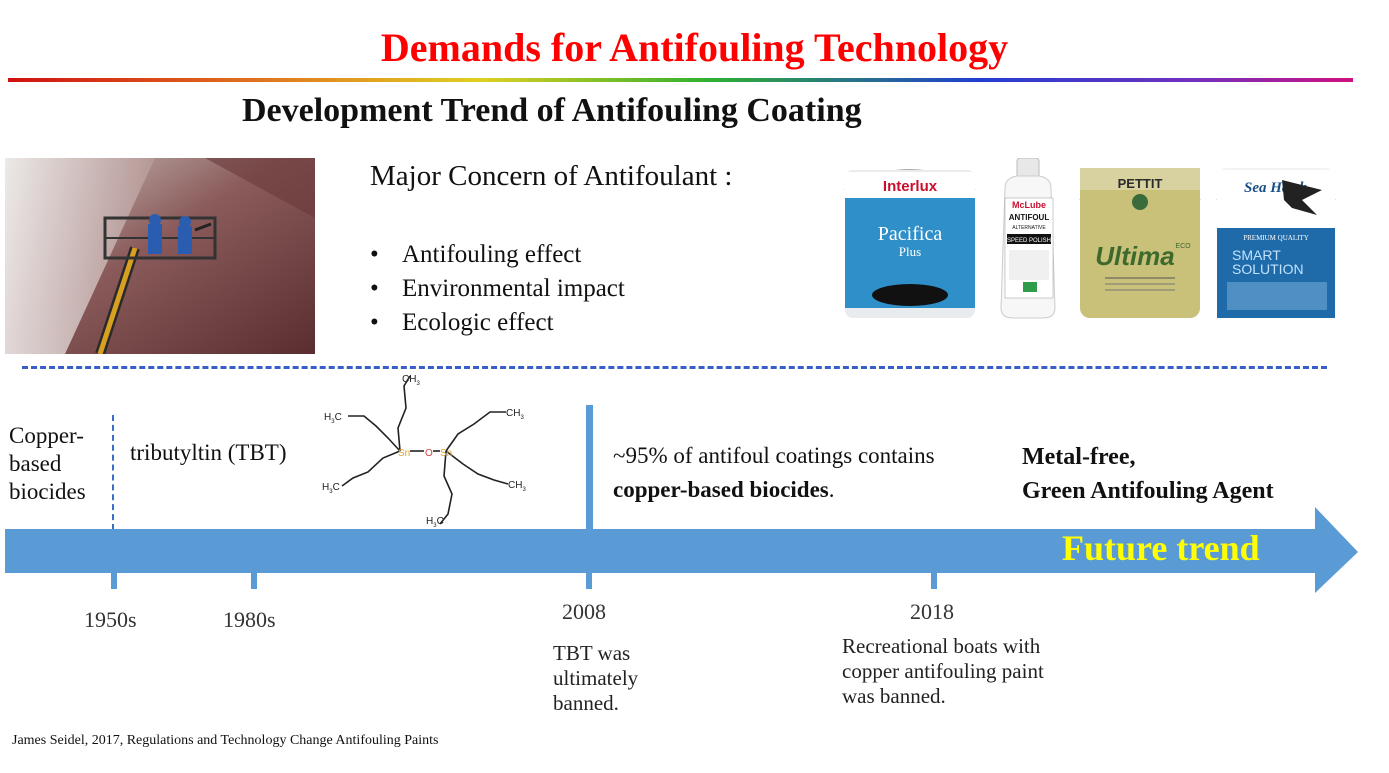 The image size is (1389, 773). Describe the element at coordinates (1029, 205) in the screenshot. I see `can-brand-text: McLube` at that location.